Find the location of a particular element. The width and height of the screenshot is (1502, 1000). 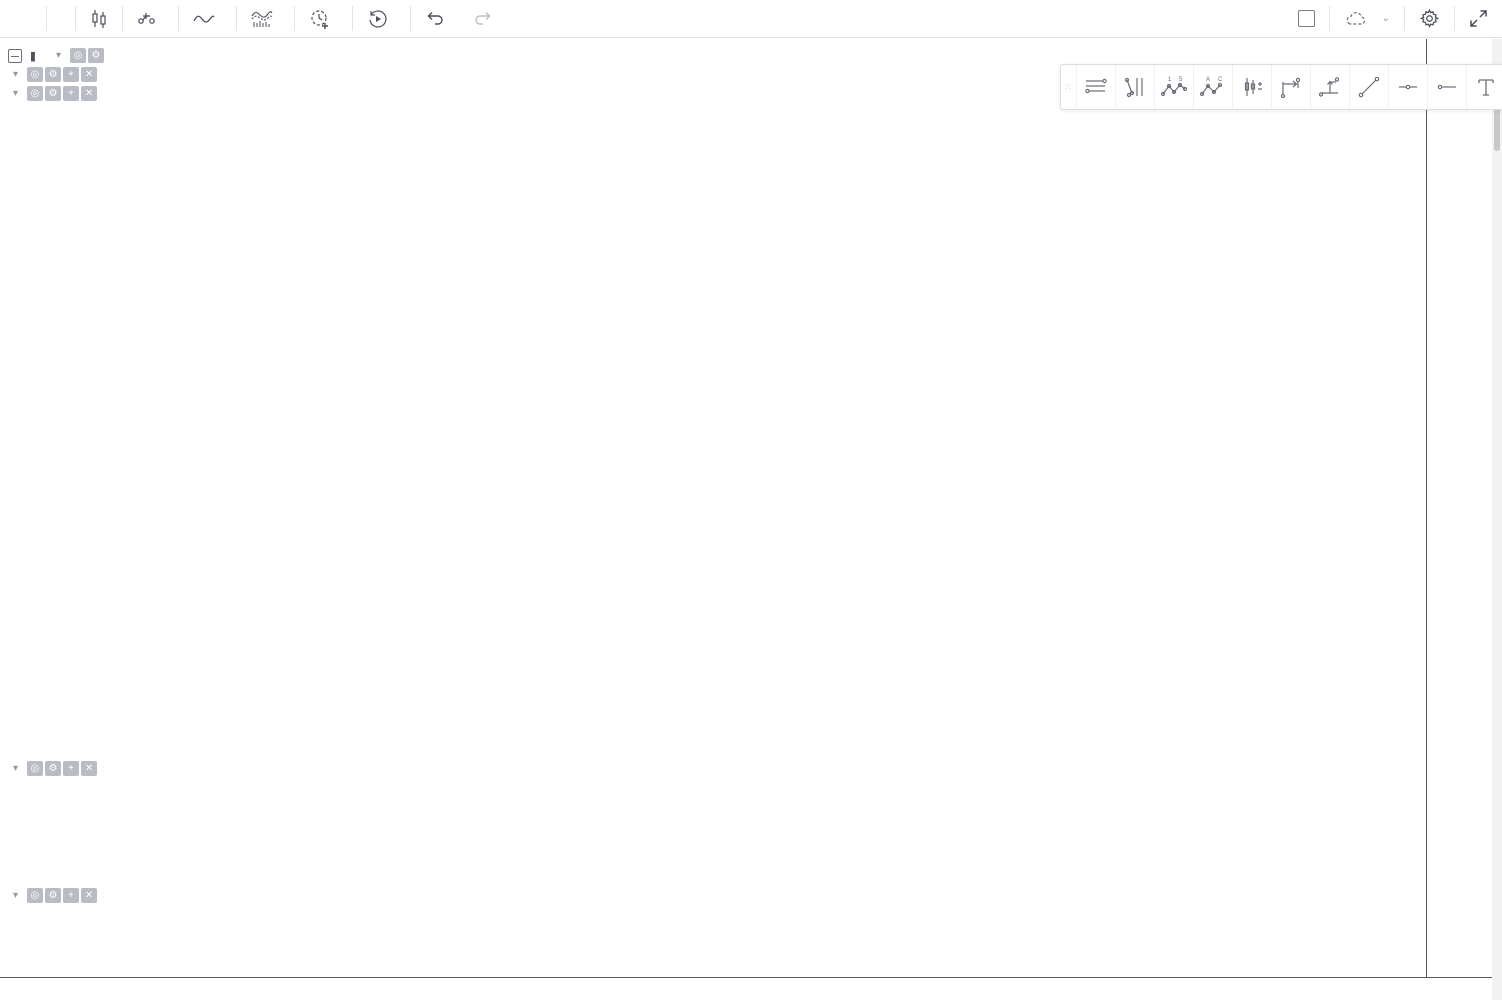

bars-pattern-tool-button is located at coordinates (1251, 87).